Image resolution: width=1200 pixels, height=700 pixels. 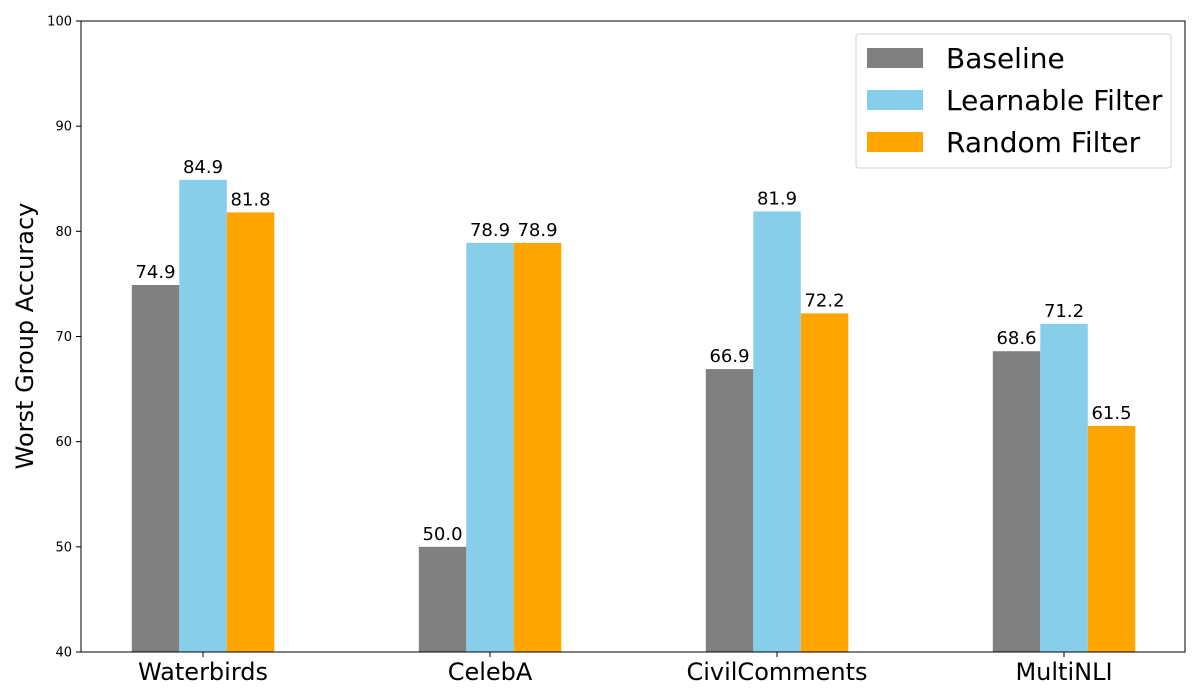 What do you see at coordinates (203, 672) in the screenshot?
I see `x-tick-label-waterbirds: Waterbirds` at bounding box center [203, 672].